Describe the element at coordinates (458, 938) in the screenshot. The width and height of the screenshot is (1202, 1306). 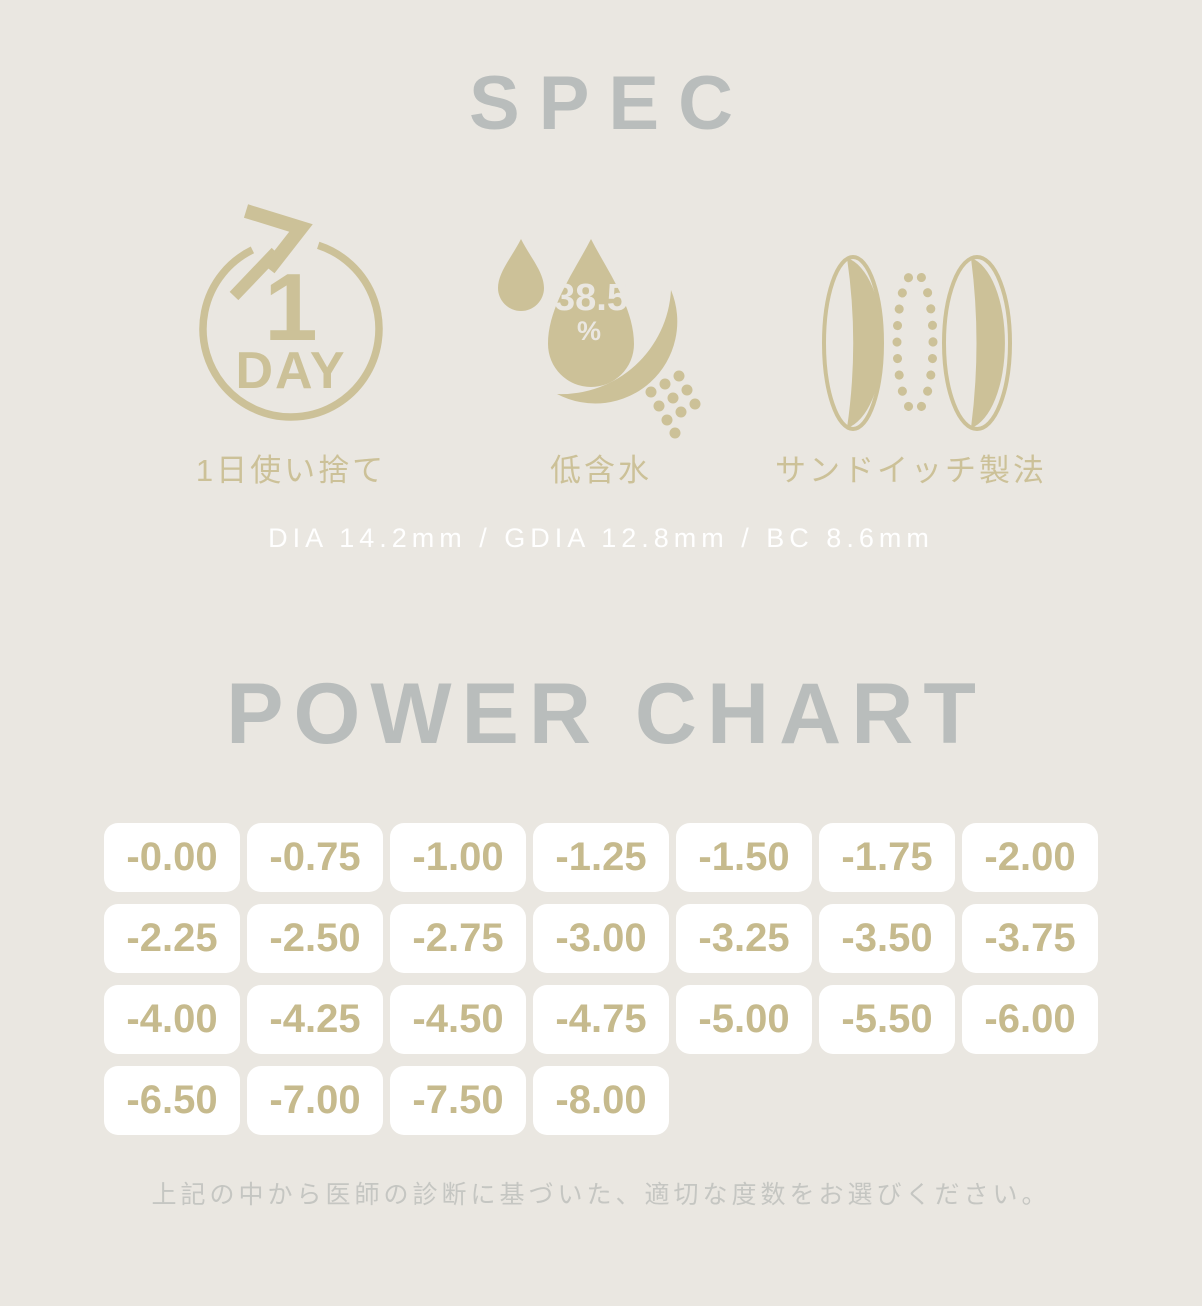
I see `power-value-cell: -2.75` at that location.